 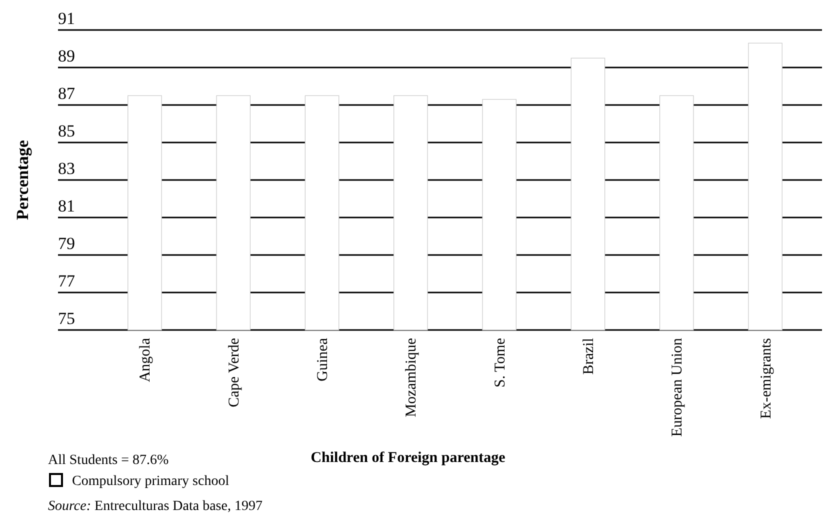 I want to click on y-tick-label: 89, so click(x=66, y=56).